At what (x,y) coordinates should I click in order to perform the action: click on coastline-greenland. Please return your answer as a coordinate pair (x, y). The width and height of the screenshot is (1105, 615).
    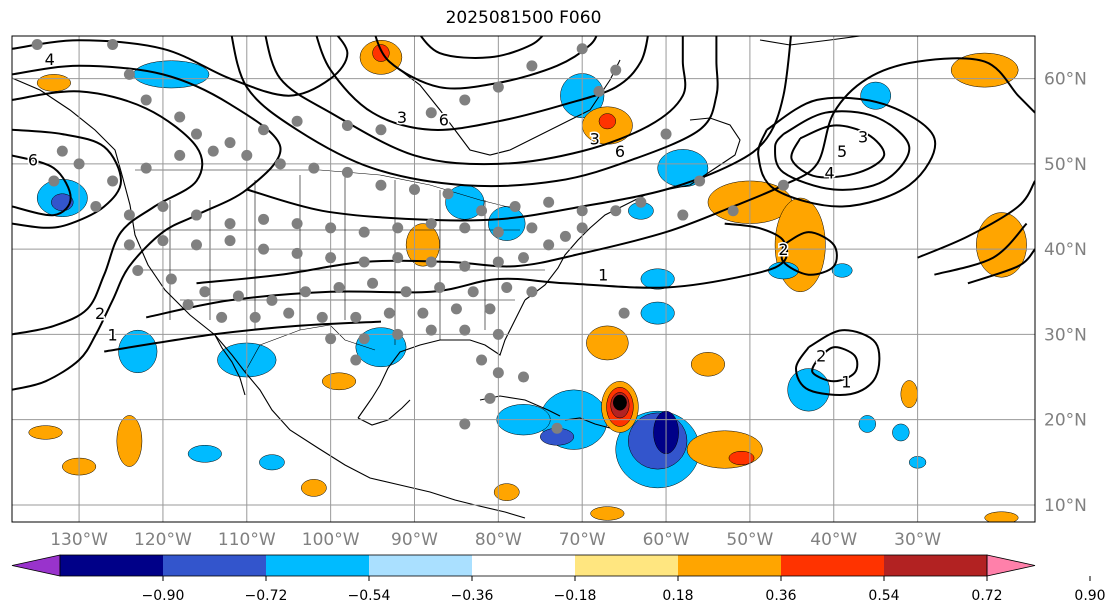
    Looking at the image, I should click on (810, 41).